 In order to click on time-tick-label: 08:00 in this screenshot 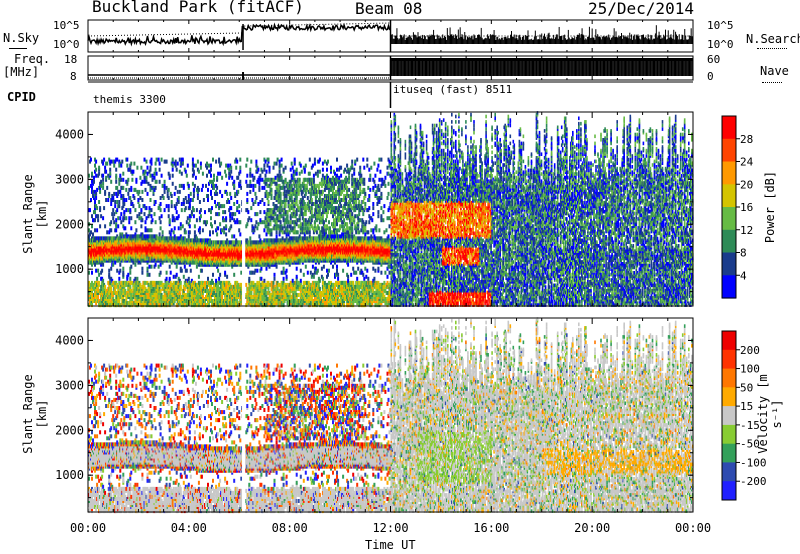, I will do `click(290, 528)`.